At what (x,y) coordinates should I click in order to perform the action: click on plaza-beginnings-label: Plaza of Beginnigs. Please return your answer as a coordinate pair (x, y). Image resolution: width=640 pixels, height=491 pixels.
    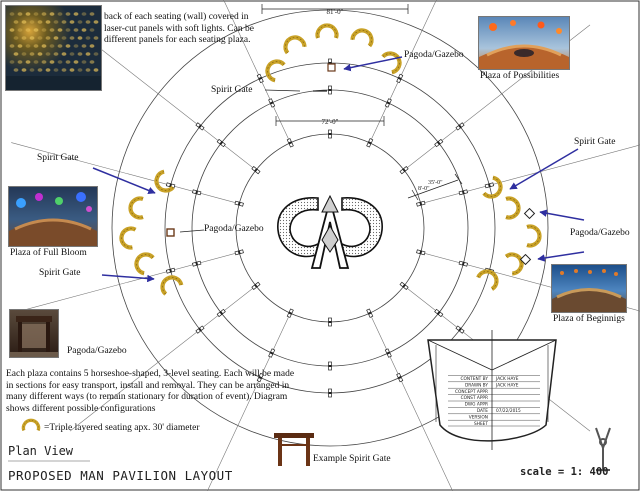
    Looking at the image, I should click on (589, 319).